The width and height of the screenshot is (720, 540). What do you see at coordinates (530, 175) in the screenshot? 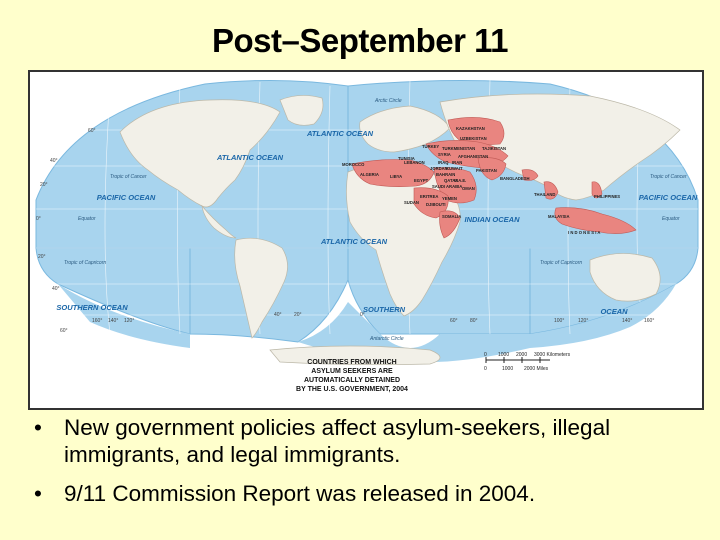
I see `region-bangladesh` at bounding box center [530, 175].